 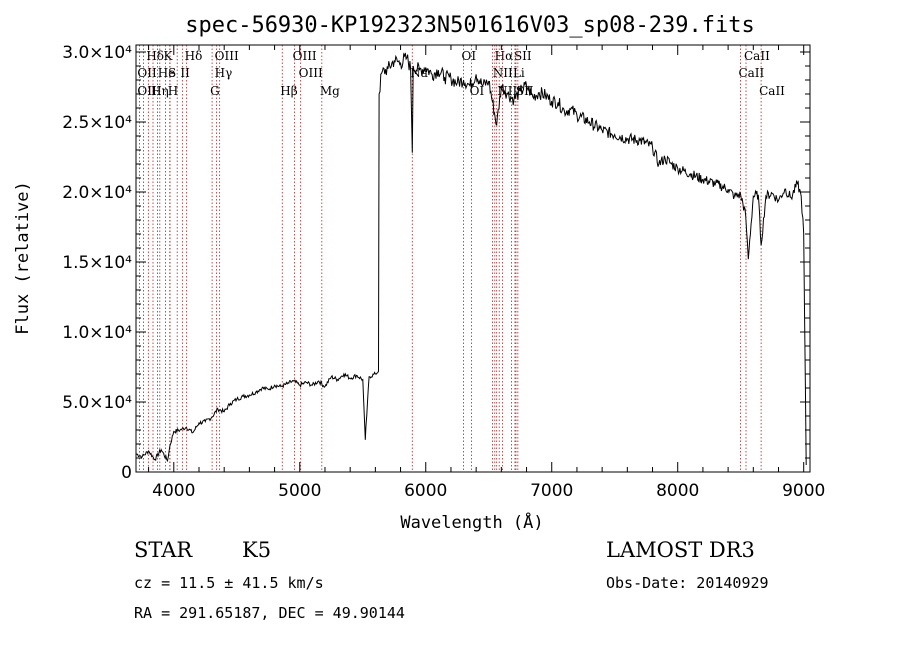 What do you see at coordinates (330, 91) in the screenshot?
I see `line-label: Mg` at bounding box center [330, 91].